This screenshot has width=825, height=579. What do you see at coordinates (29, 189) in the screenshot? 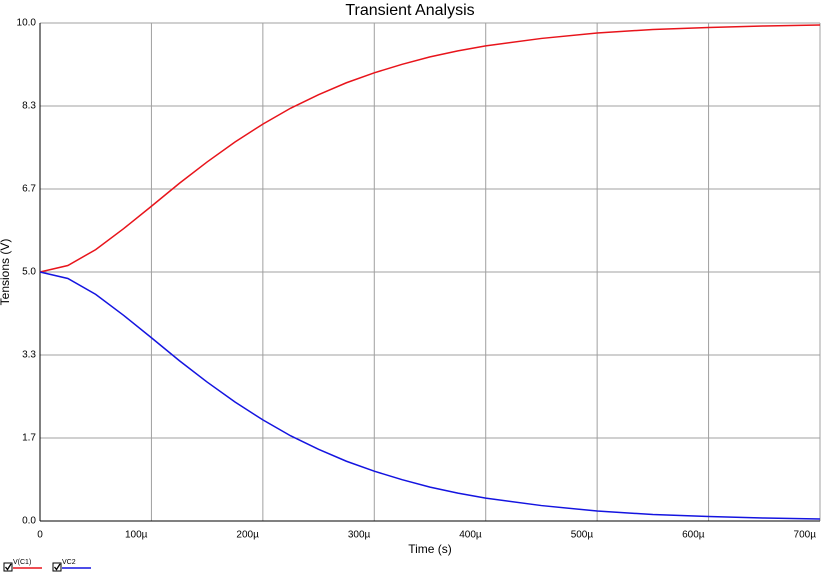
I see `y-tick-label: 6.7` at bounding box center [29, 189].